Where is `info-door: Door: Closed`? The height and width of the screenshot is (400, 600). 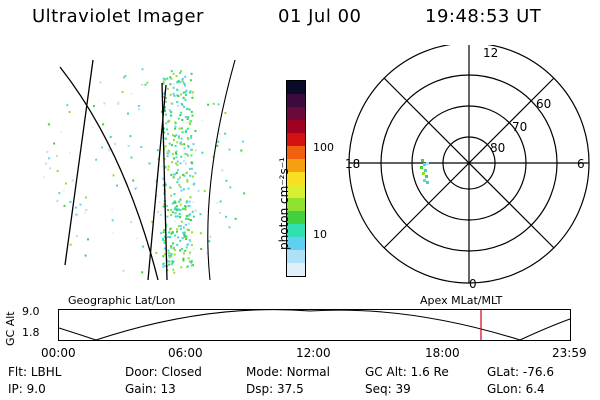 info-door: Door: Closed is located at coordinates (163, 372).